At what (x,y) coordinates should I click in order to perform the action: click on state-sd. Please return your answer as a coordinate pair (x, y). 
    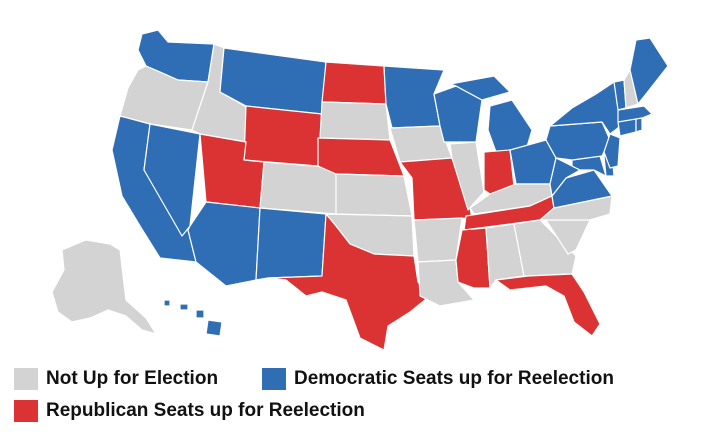
    Looking at the image, I should click on (355, 121).